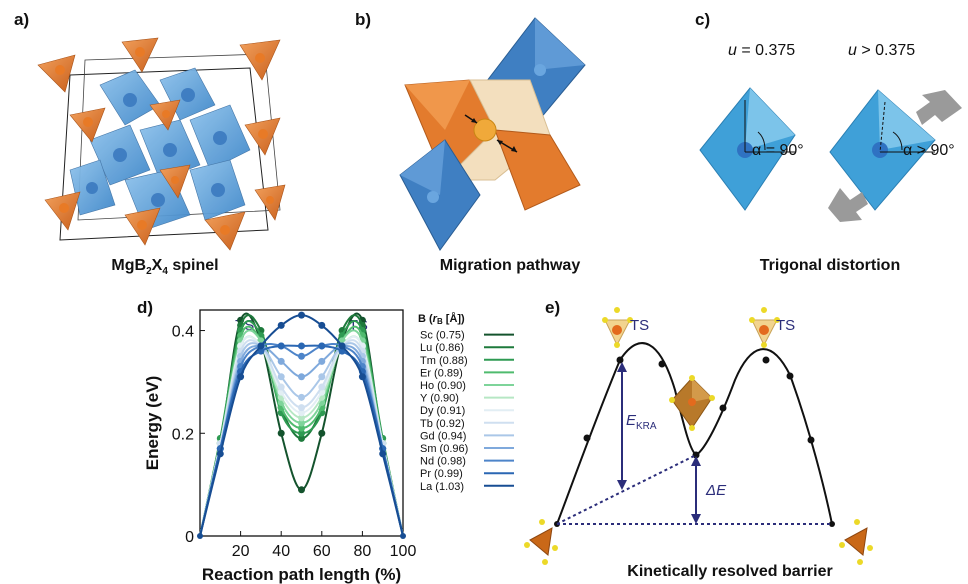 The image size is (968, 584). I want to click on y-tick-label: 0.4, so click(183, 332).